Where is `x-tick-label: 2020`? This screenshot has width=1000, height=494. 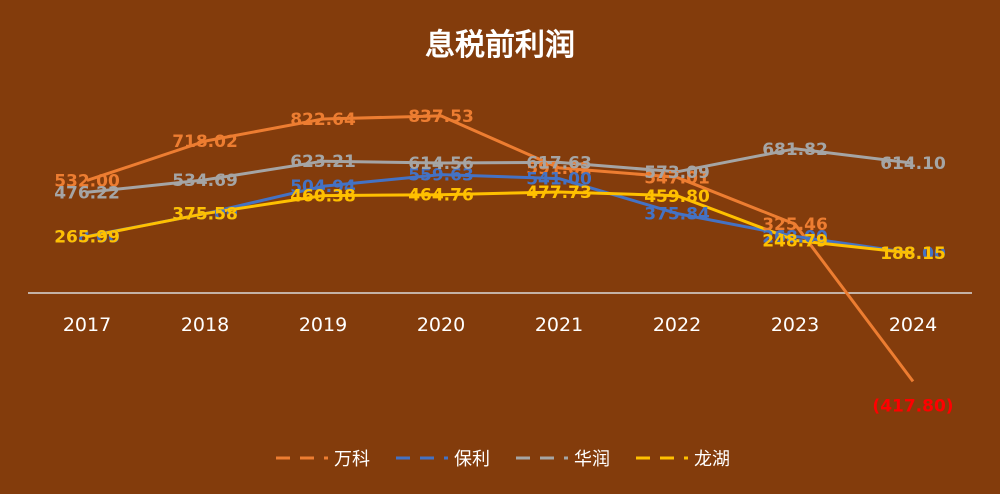 x-tick-label: 2020 is located at coordinates (441, 325).